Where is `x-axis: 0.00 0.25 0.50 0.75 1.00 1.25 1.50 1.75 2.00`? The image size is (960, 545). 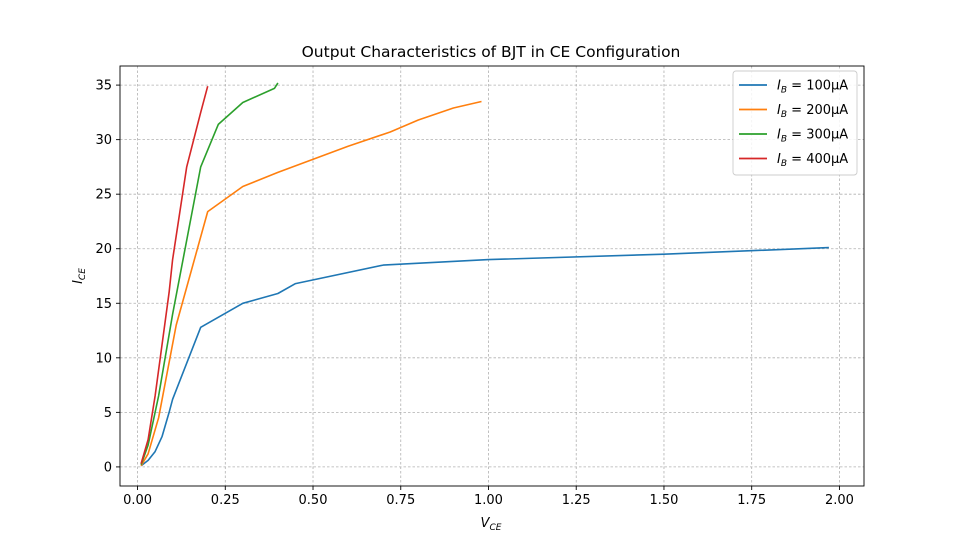 x-axis: 0.00 0.25 0.50 0.75 1.00 1.25 1.50 1.75 2.00 is located at coordinates (488, 497).